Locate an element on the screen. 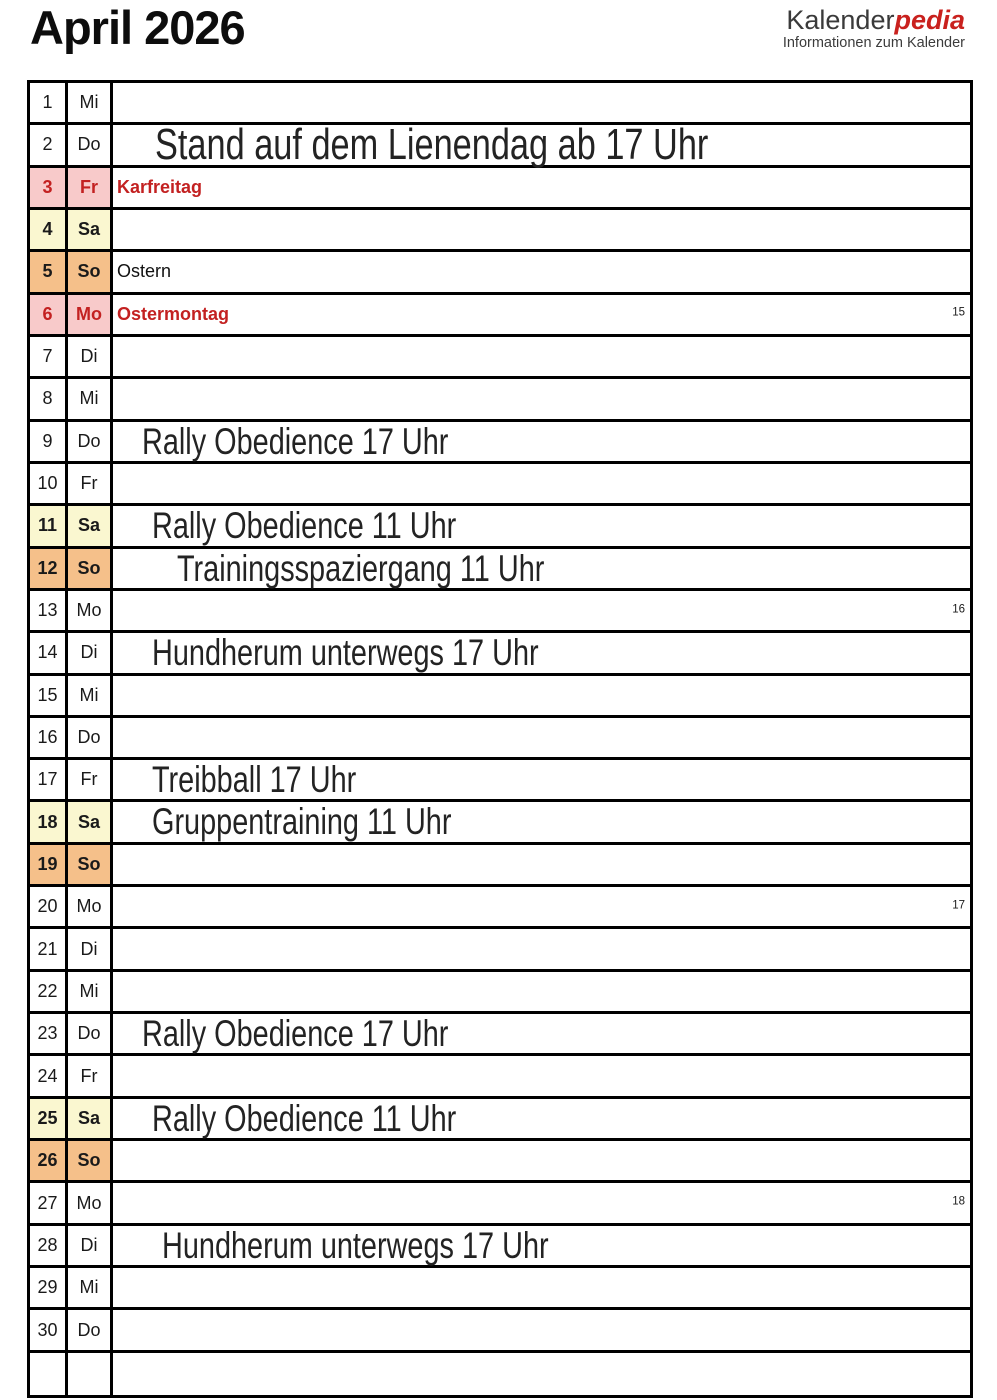  day-number: 7 is located at coordinates (49, 356).